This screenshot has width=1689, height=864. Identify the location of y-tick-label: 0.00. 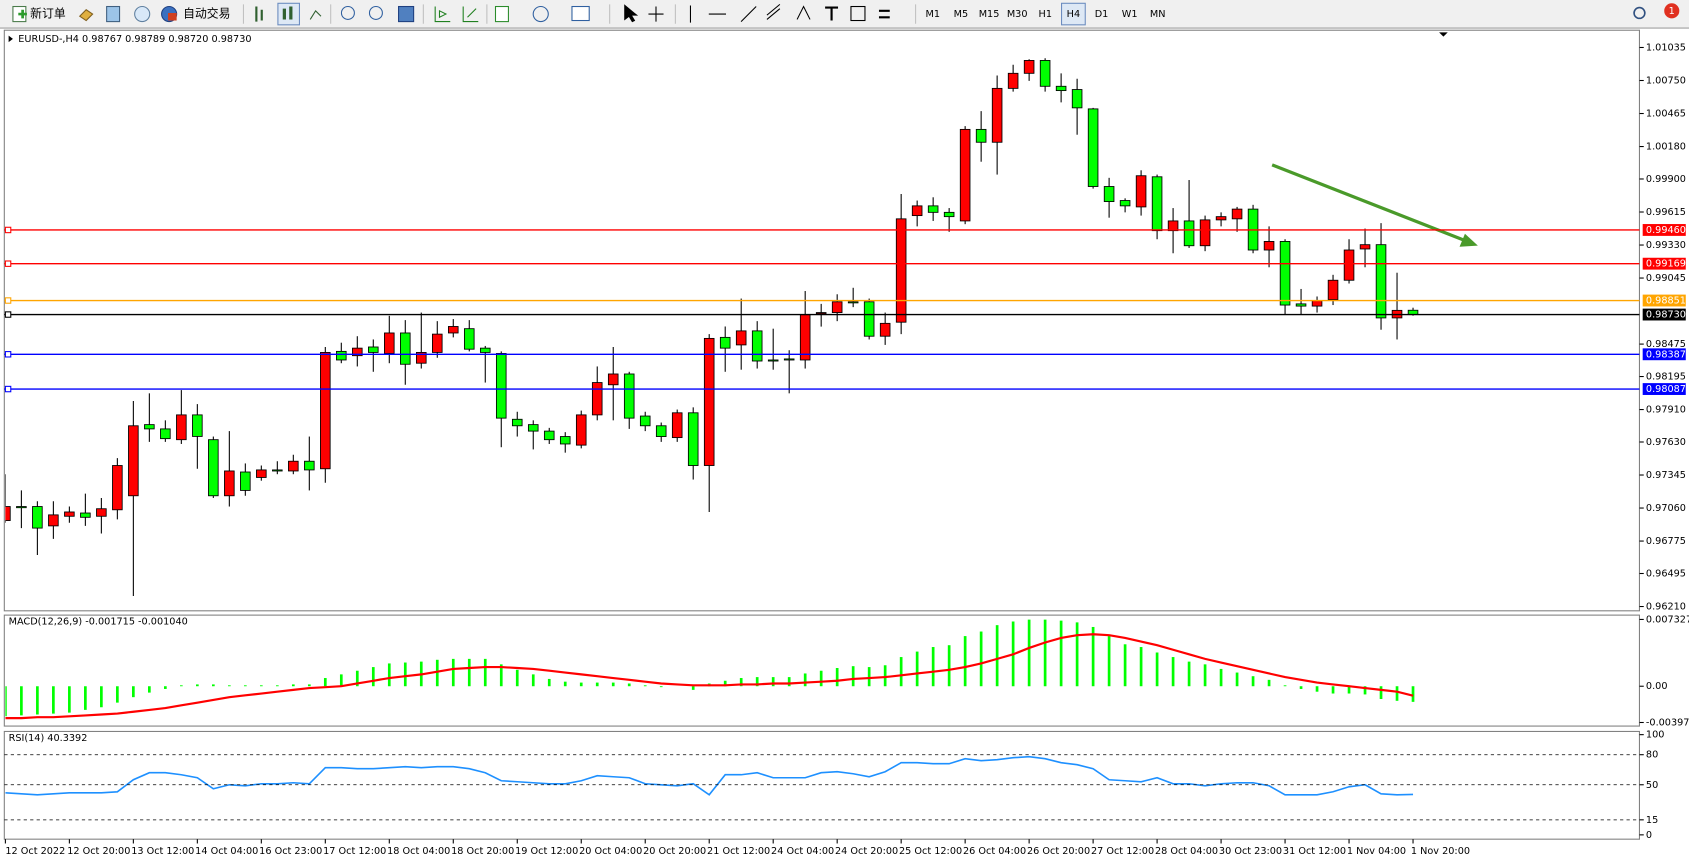
(1657, 686).